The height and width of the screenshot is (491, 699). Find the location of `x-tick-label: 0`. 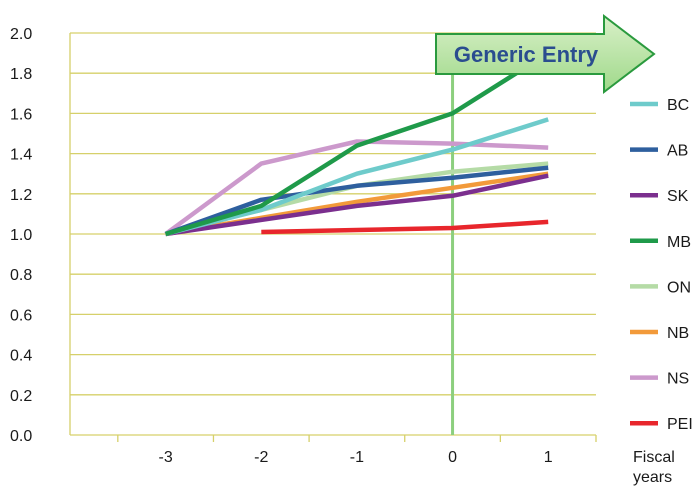

x-tick-label: 0 is located at coordinates (452, 457).